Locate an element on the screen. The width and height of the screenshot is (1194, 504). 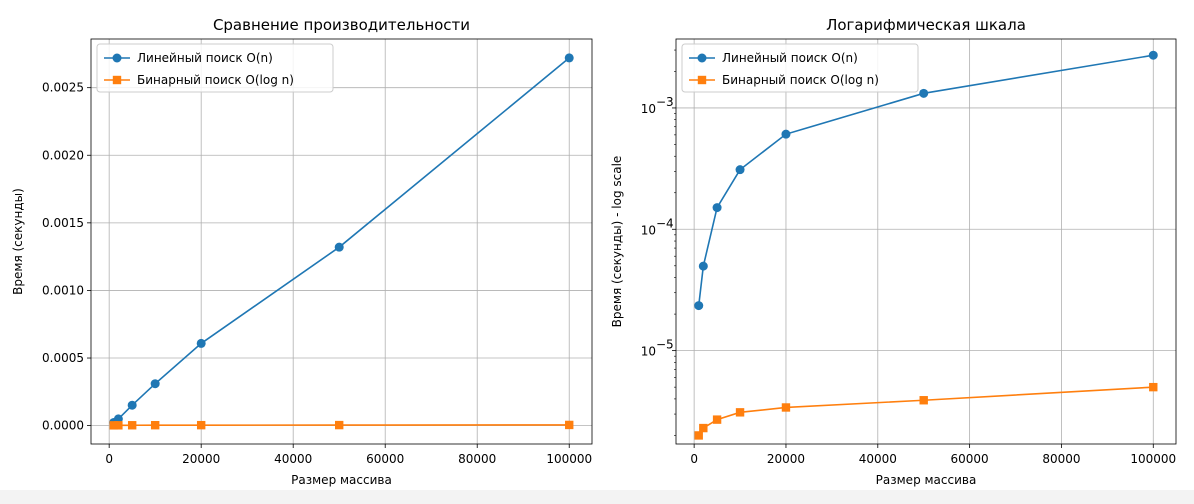
y-axis-label: Время (секунды) is located at coordinates (18, 241).